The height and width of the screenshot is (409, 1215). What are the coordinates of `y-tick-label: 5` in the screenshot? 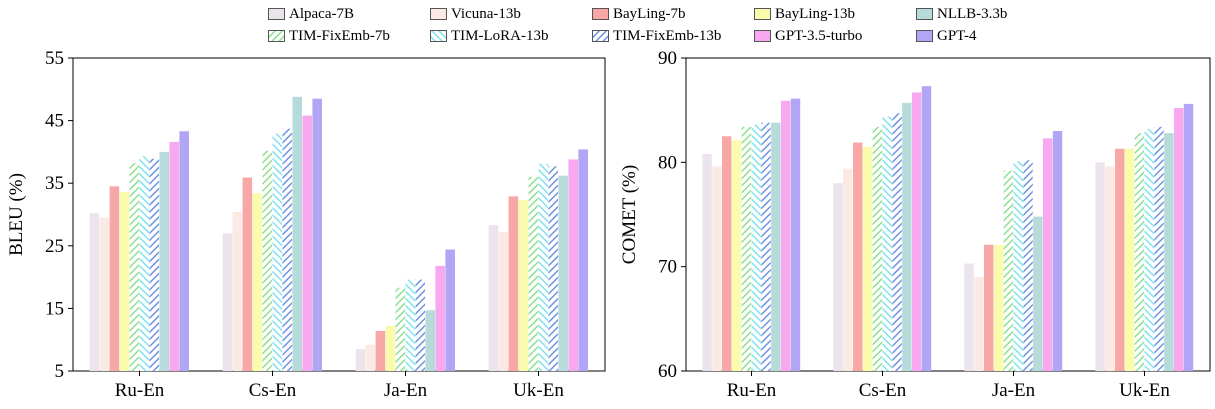 It's located at (60, 371).